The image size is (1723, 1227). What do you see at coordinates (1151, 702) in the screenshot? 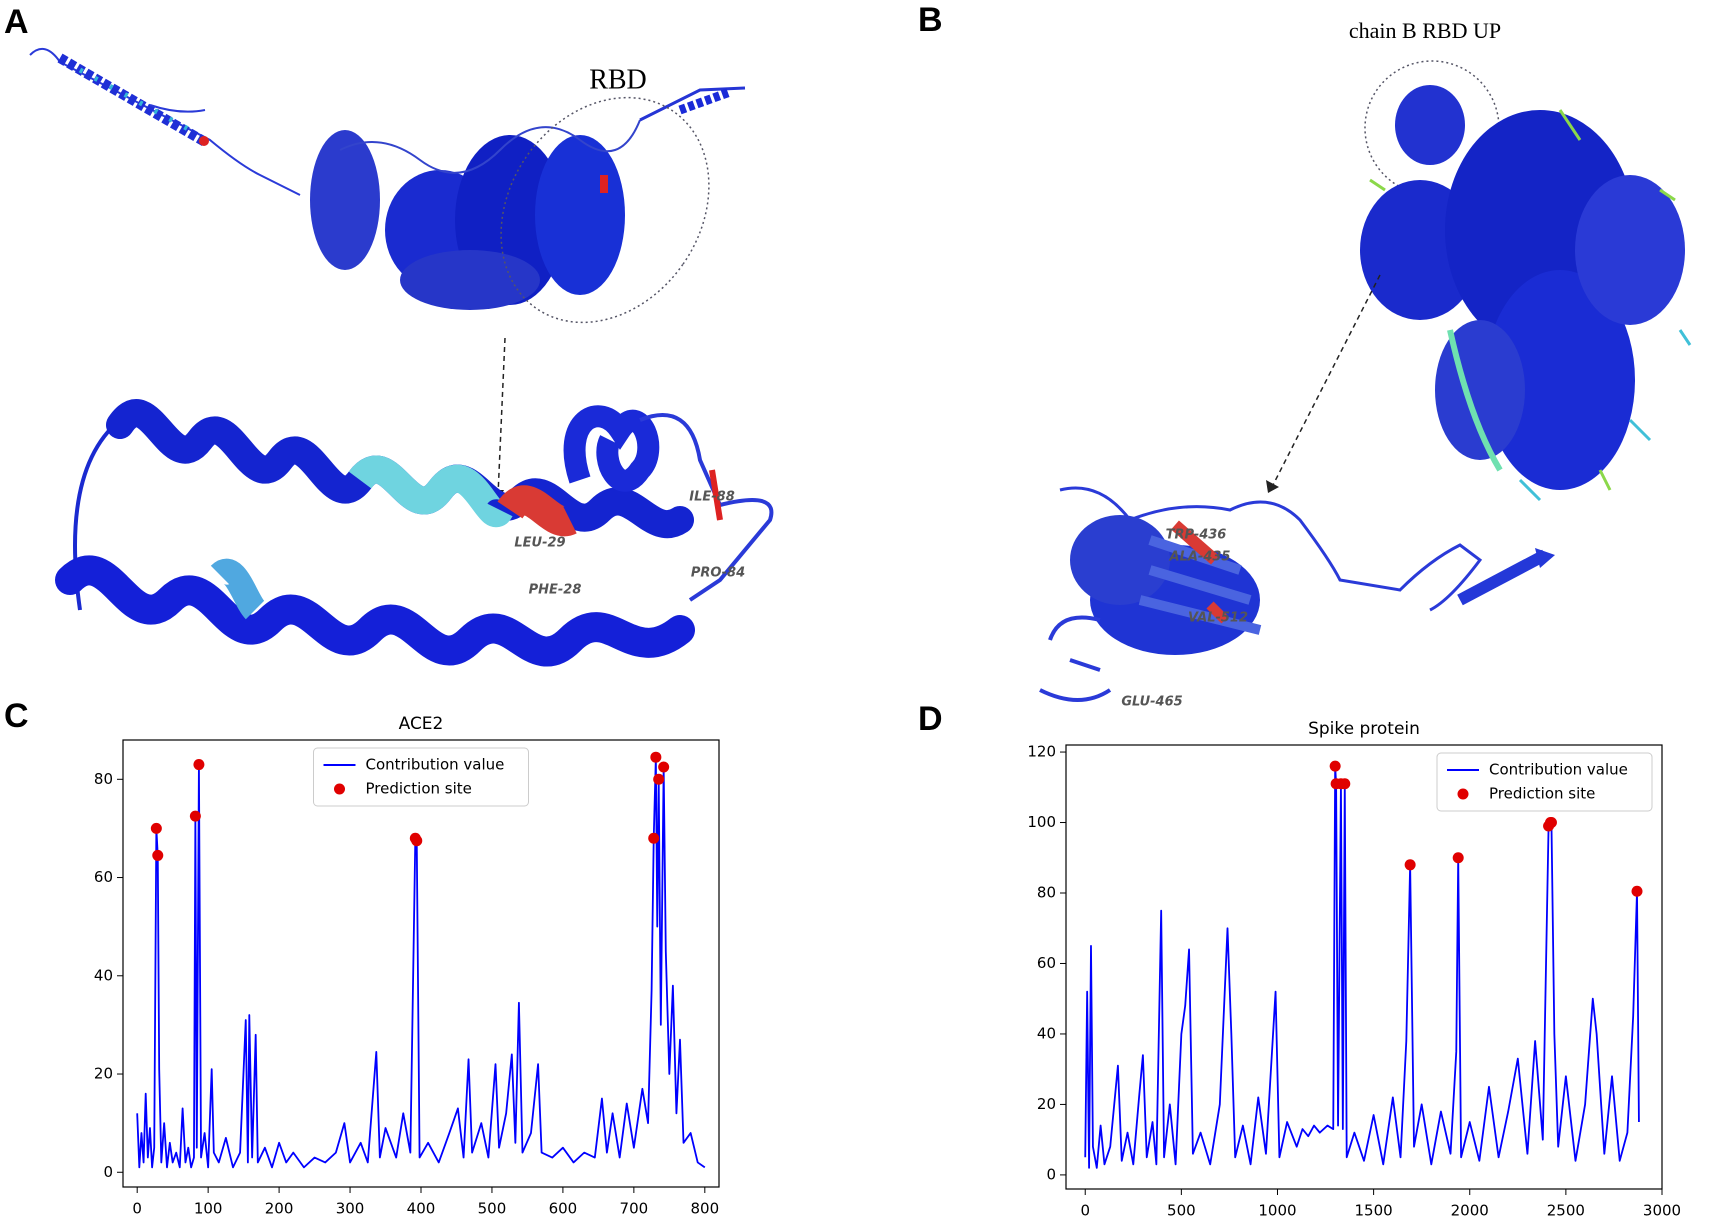
I see `residue-label: GLU-465` at bounding box center [1151, 702].